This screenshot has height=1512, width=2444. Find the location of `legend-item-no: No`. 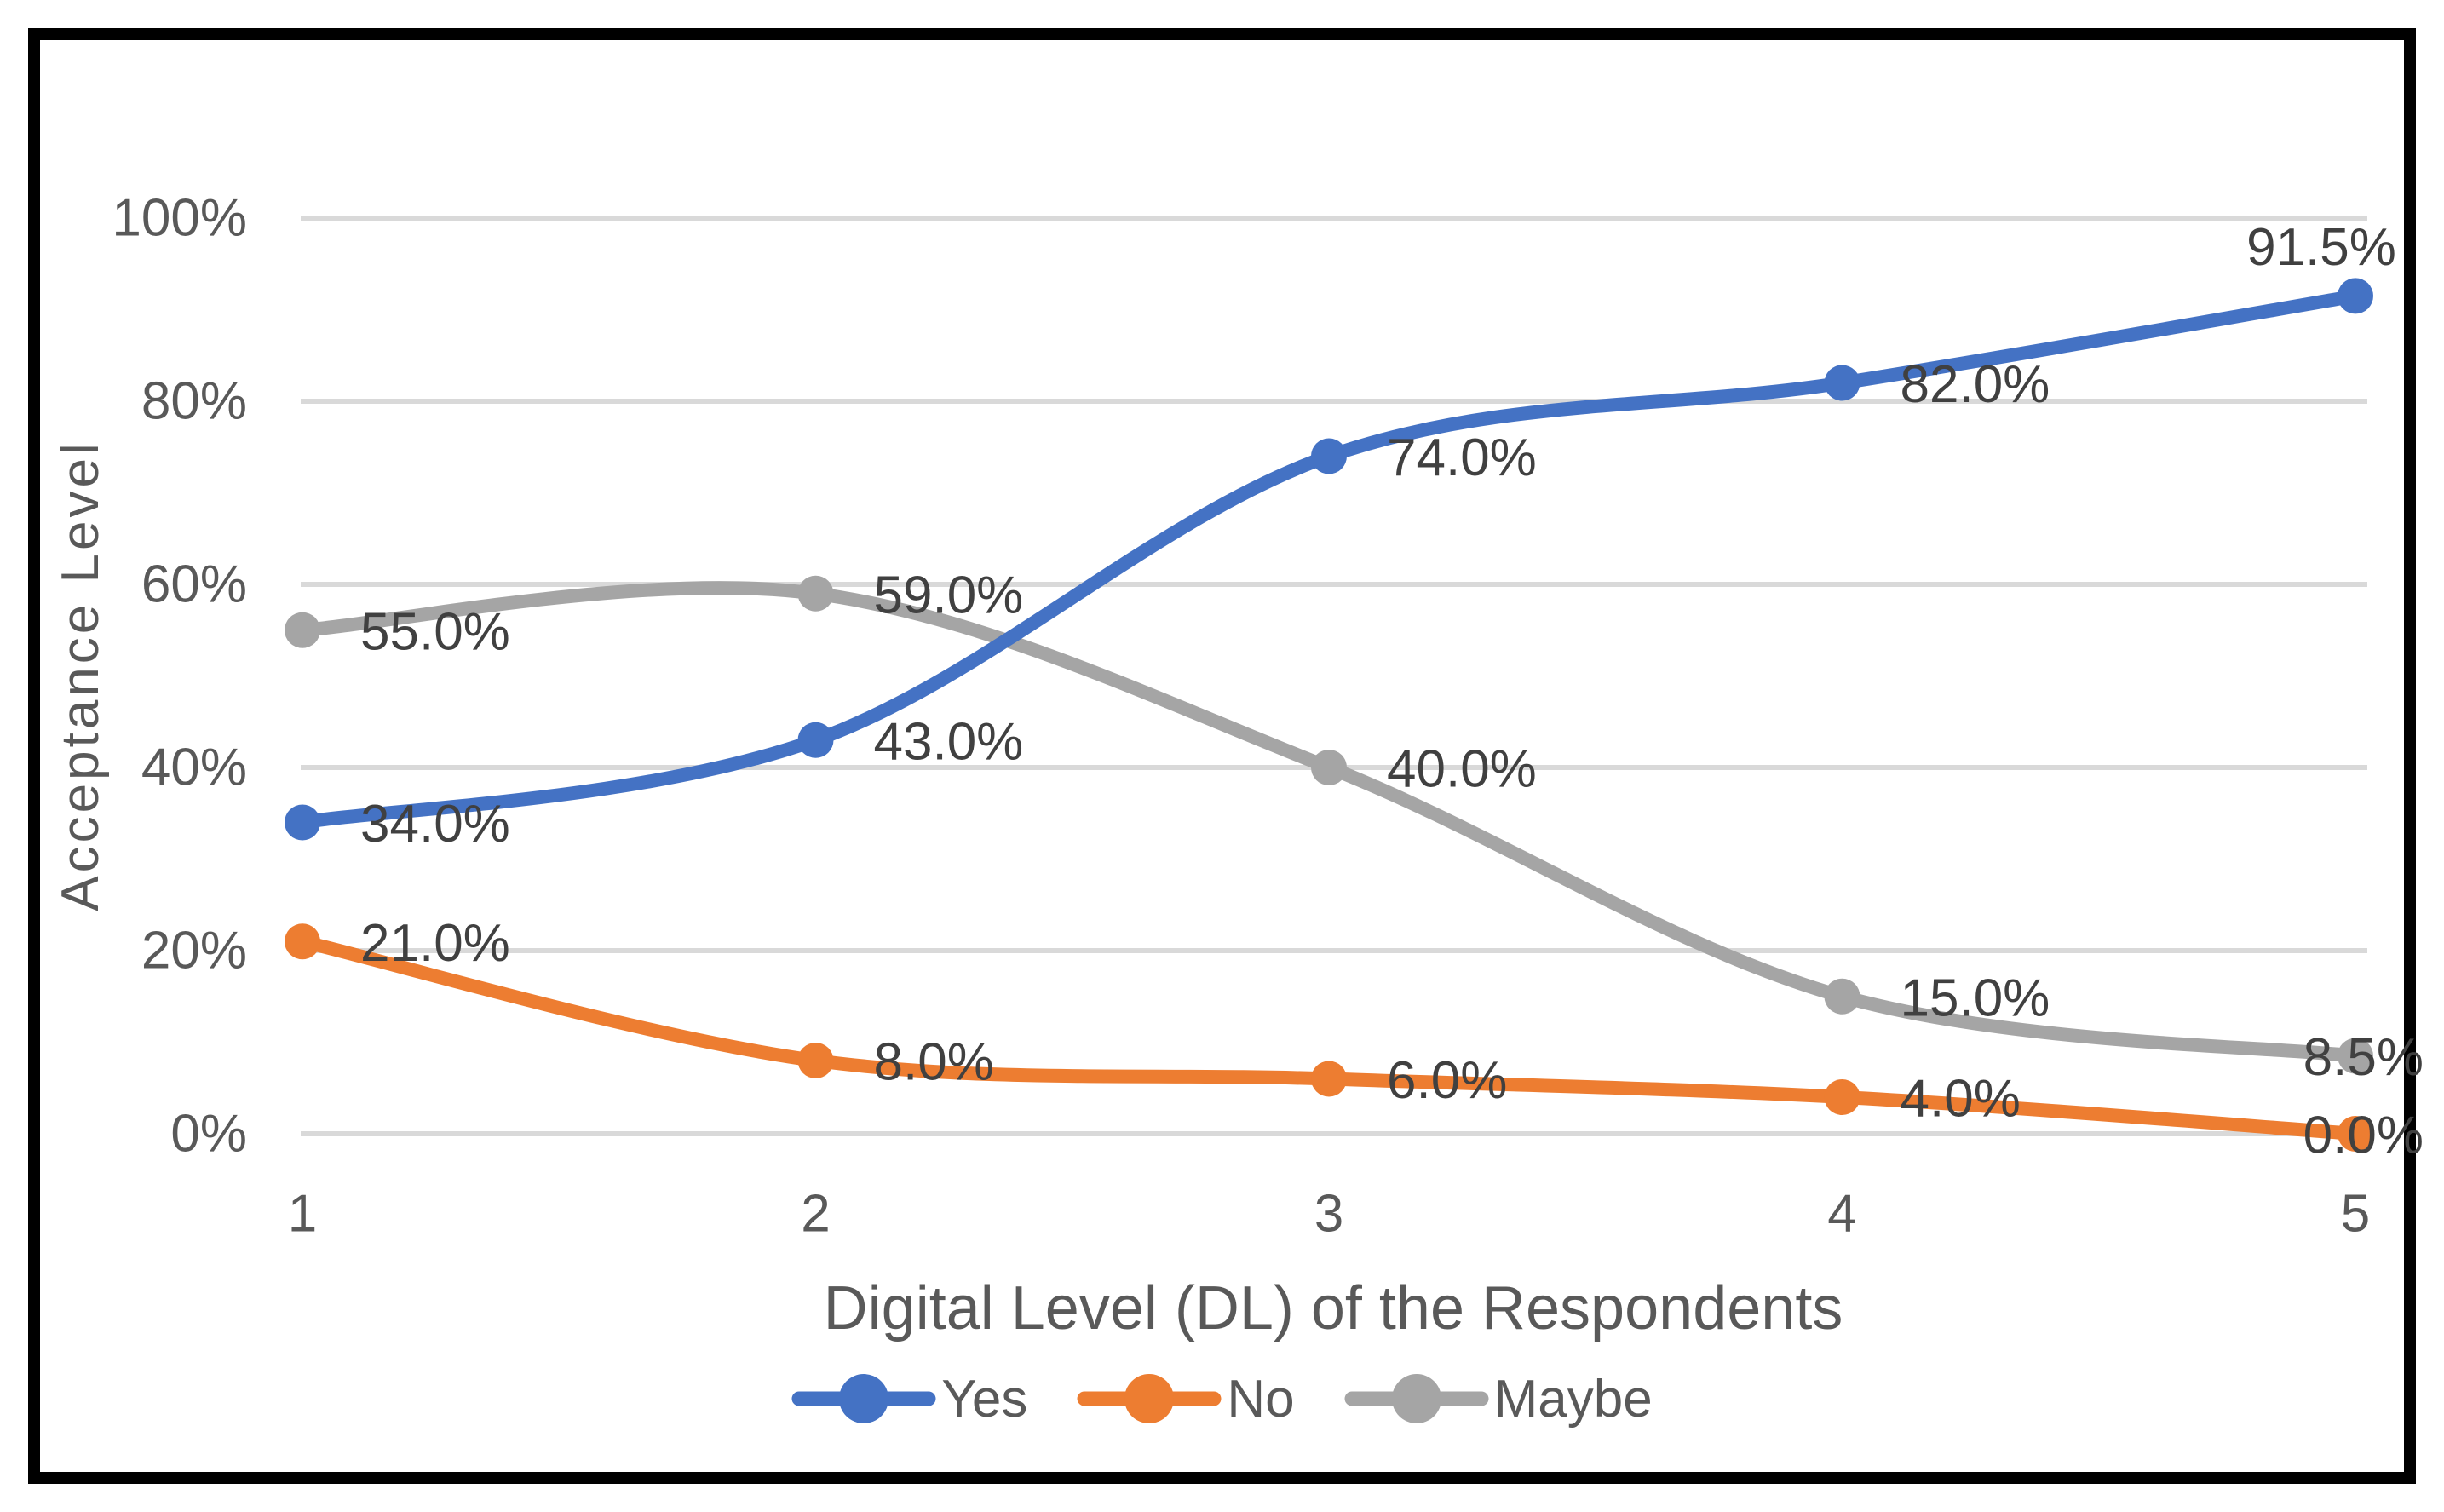

legend-item-no: No is located at coordinates (1186, 1398).